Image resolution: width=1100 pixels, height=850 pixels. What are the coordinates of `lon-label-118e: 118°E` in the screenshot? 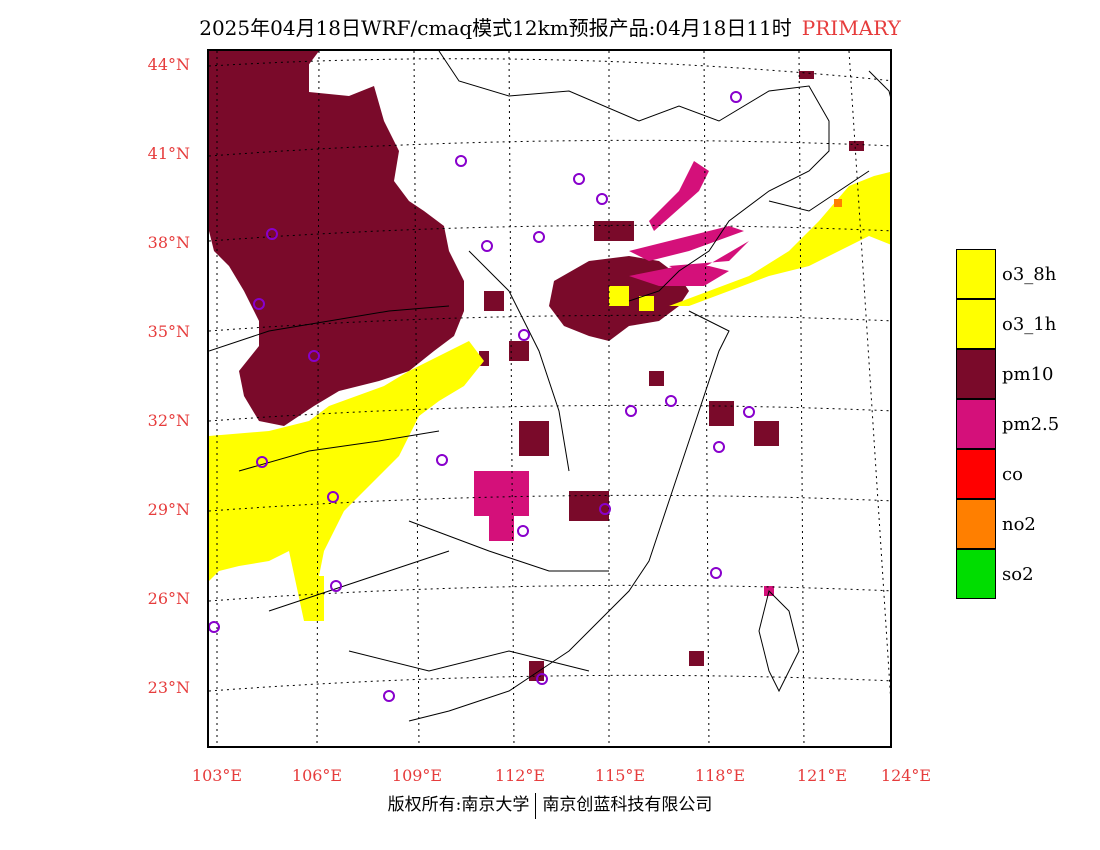 It's located at (720, 775).